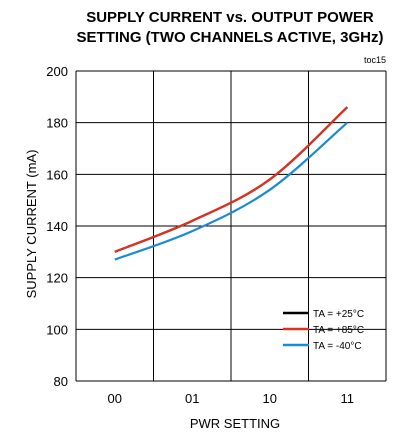 Image resolution: width=399 pixels, height=437 pixels. What do you see at coordinates (61, 381) in the screenshot?
I see `y-tick-label: 80` at bounding box center [61, 381].